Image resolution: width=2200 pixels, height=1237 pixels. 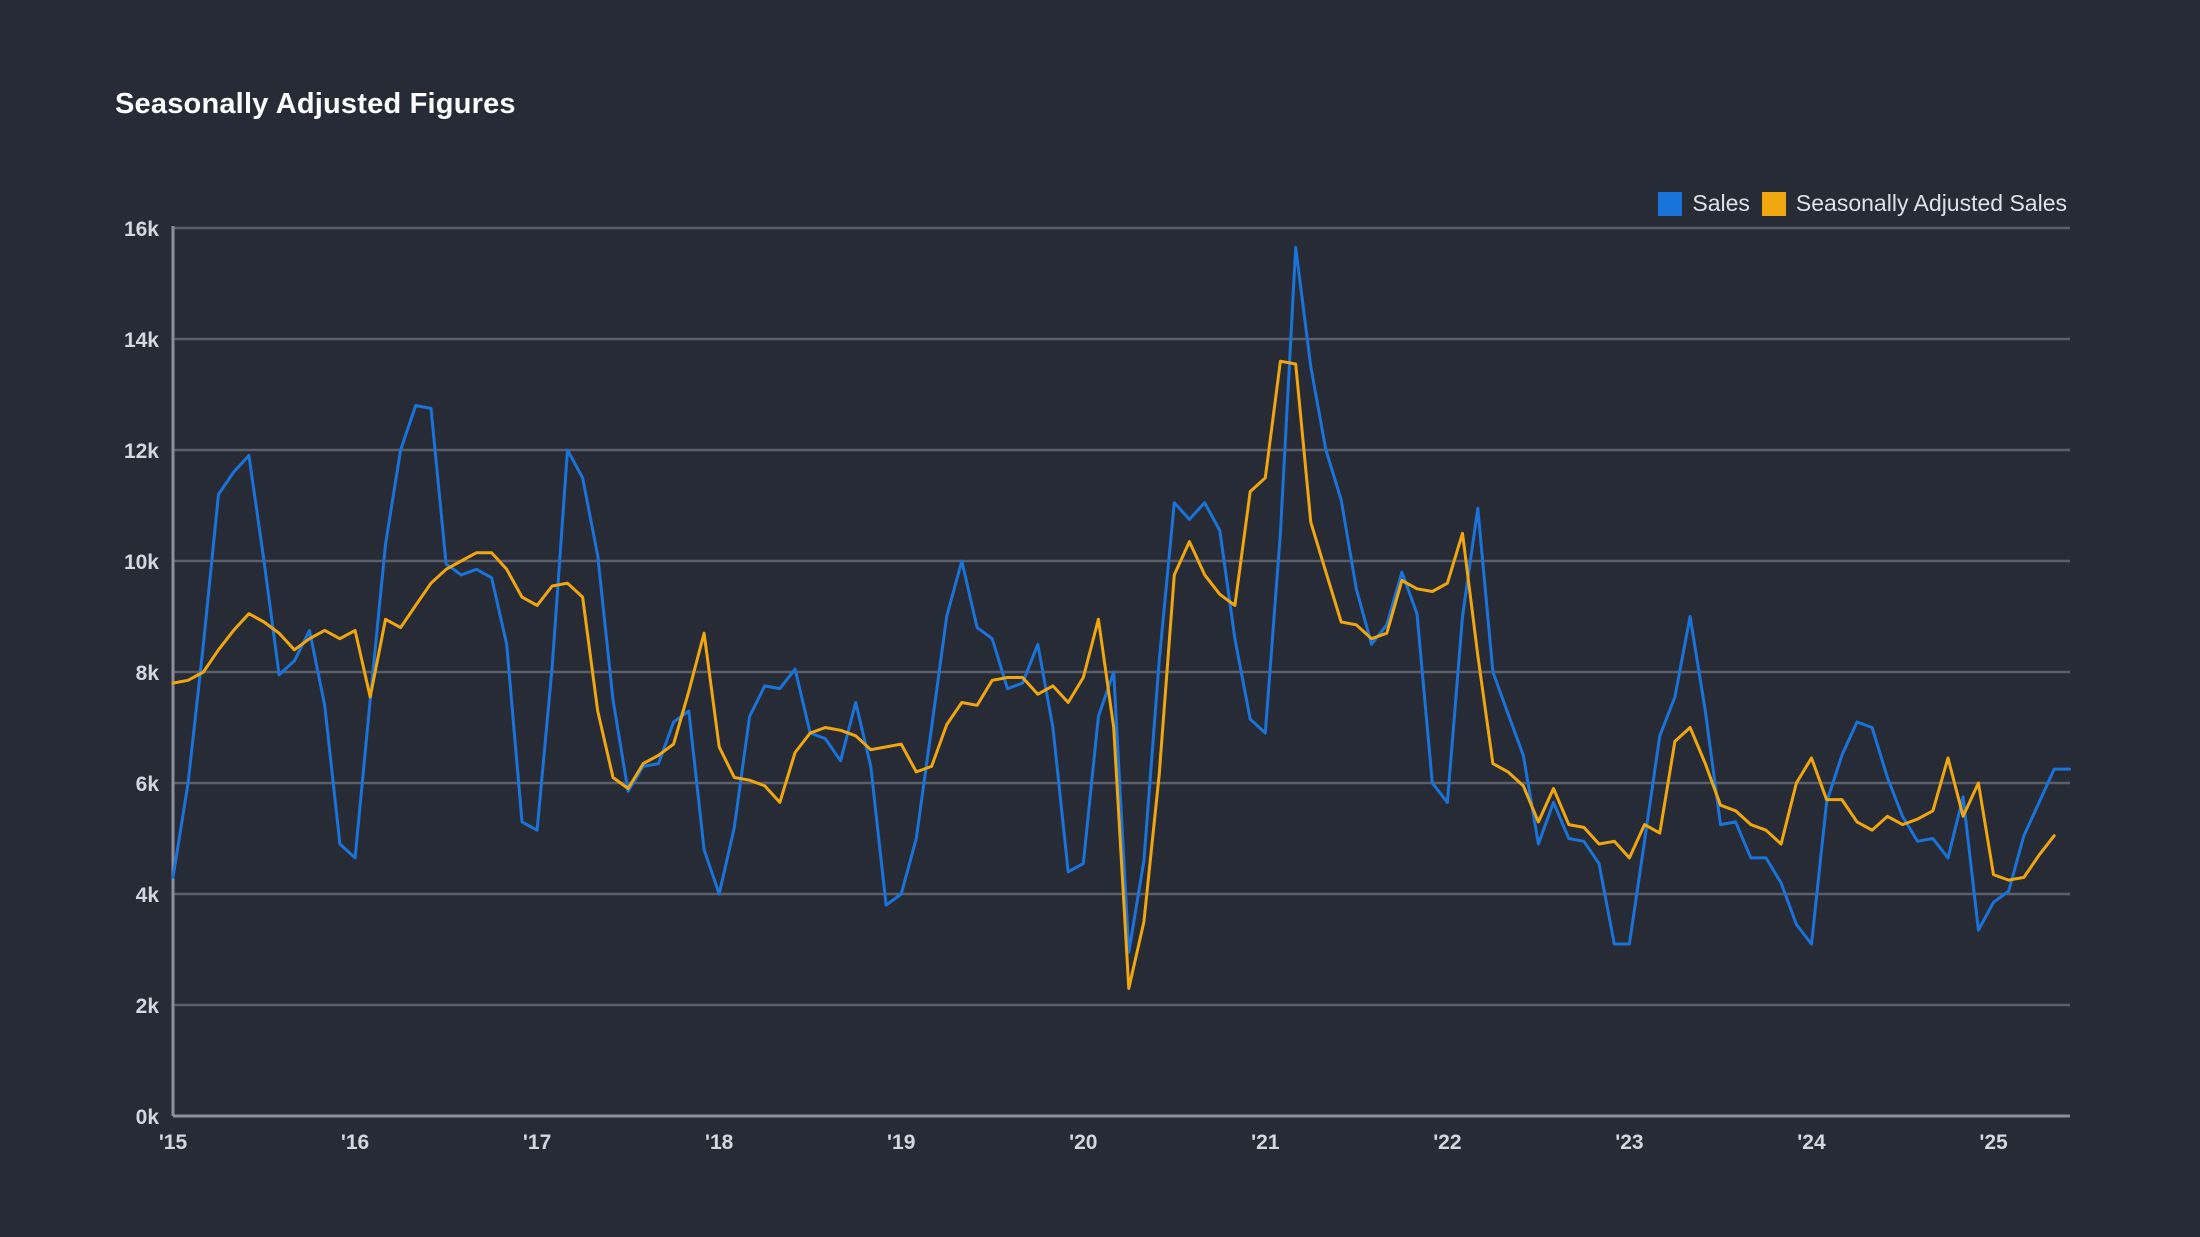 I want to click on legend-label-sales: Sales, so click(x=1721, y=203).